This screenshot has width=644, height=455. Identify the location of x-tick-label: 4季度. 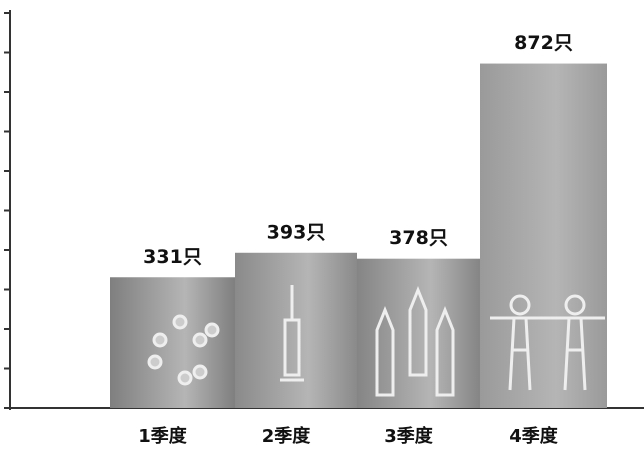
(534, 436).